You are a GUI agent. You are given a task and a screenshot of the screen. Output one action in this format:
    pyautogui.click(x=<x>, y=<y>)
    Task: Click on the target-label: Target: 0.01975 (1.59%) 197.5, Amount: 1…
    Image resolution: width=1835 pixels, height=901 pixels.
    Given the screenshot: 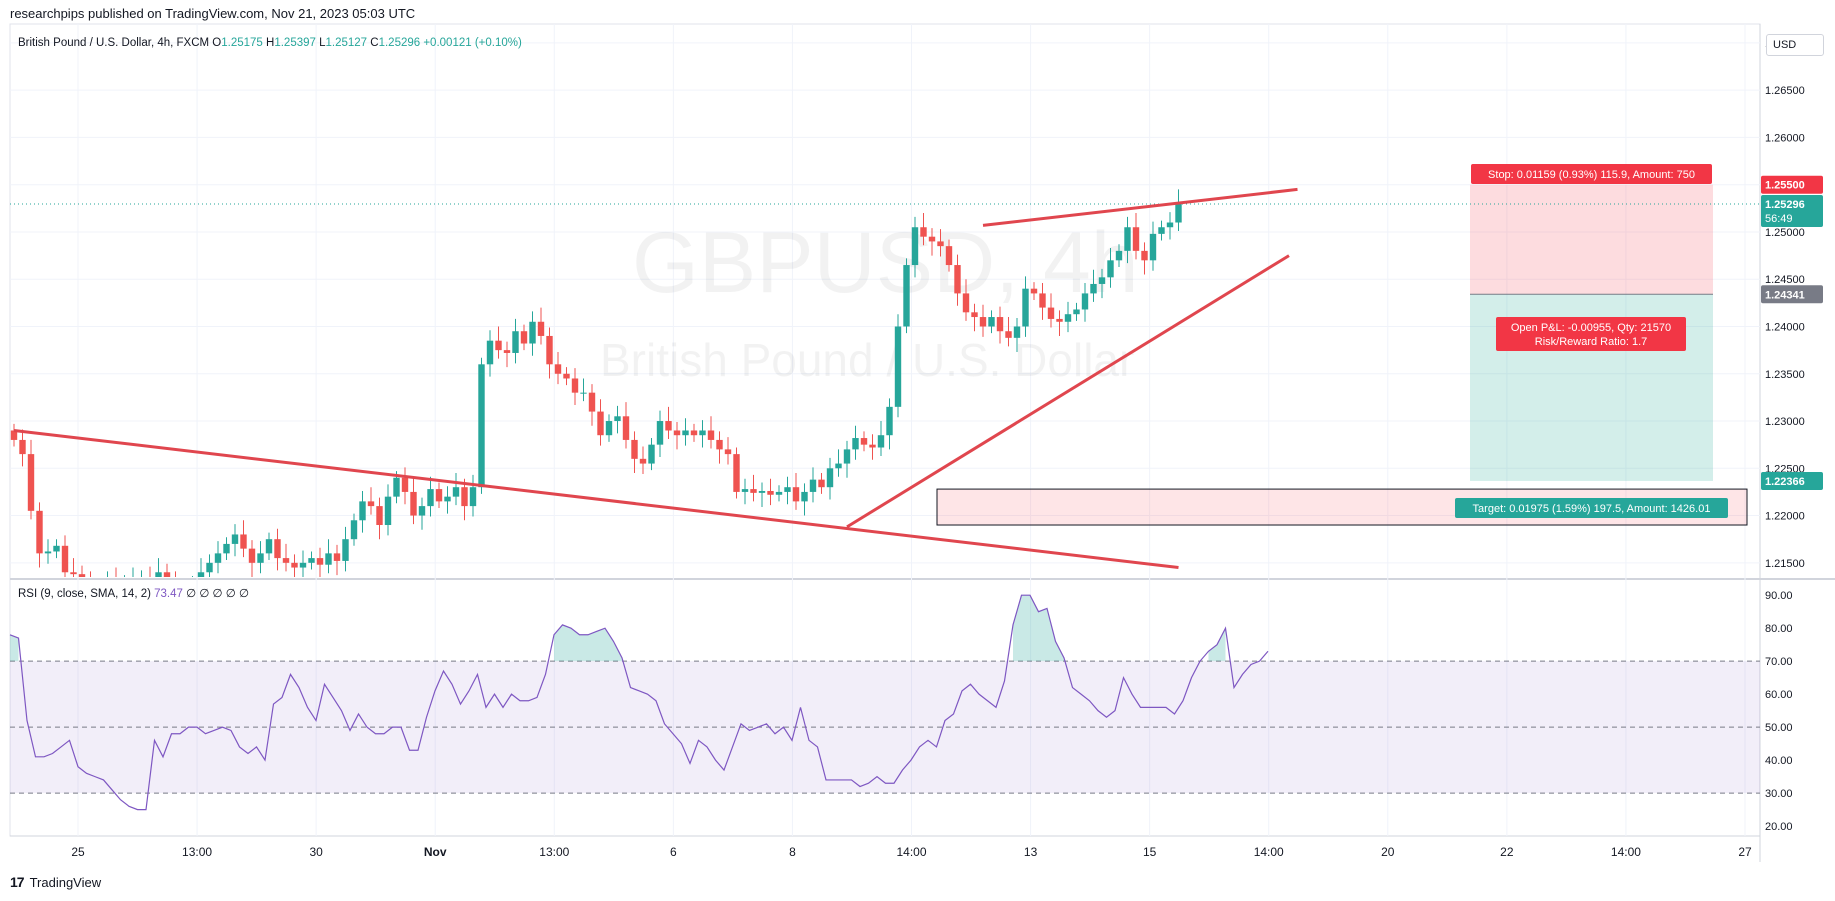 What is the action you would take?
    pyautogui.click(x=1591, y=508)
    